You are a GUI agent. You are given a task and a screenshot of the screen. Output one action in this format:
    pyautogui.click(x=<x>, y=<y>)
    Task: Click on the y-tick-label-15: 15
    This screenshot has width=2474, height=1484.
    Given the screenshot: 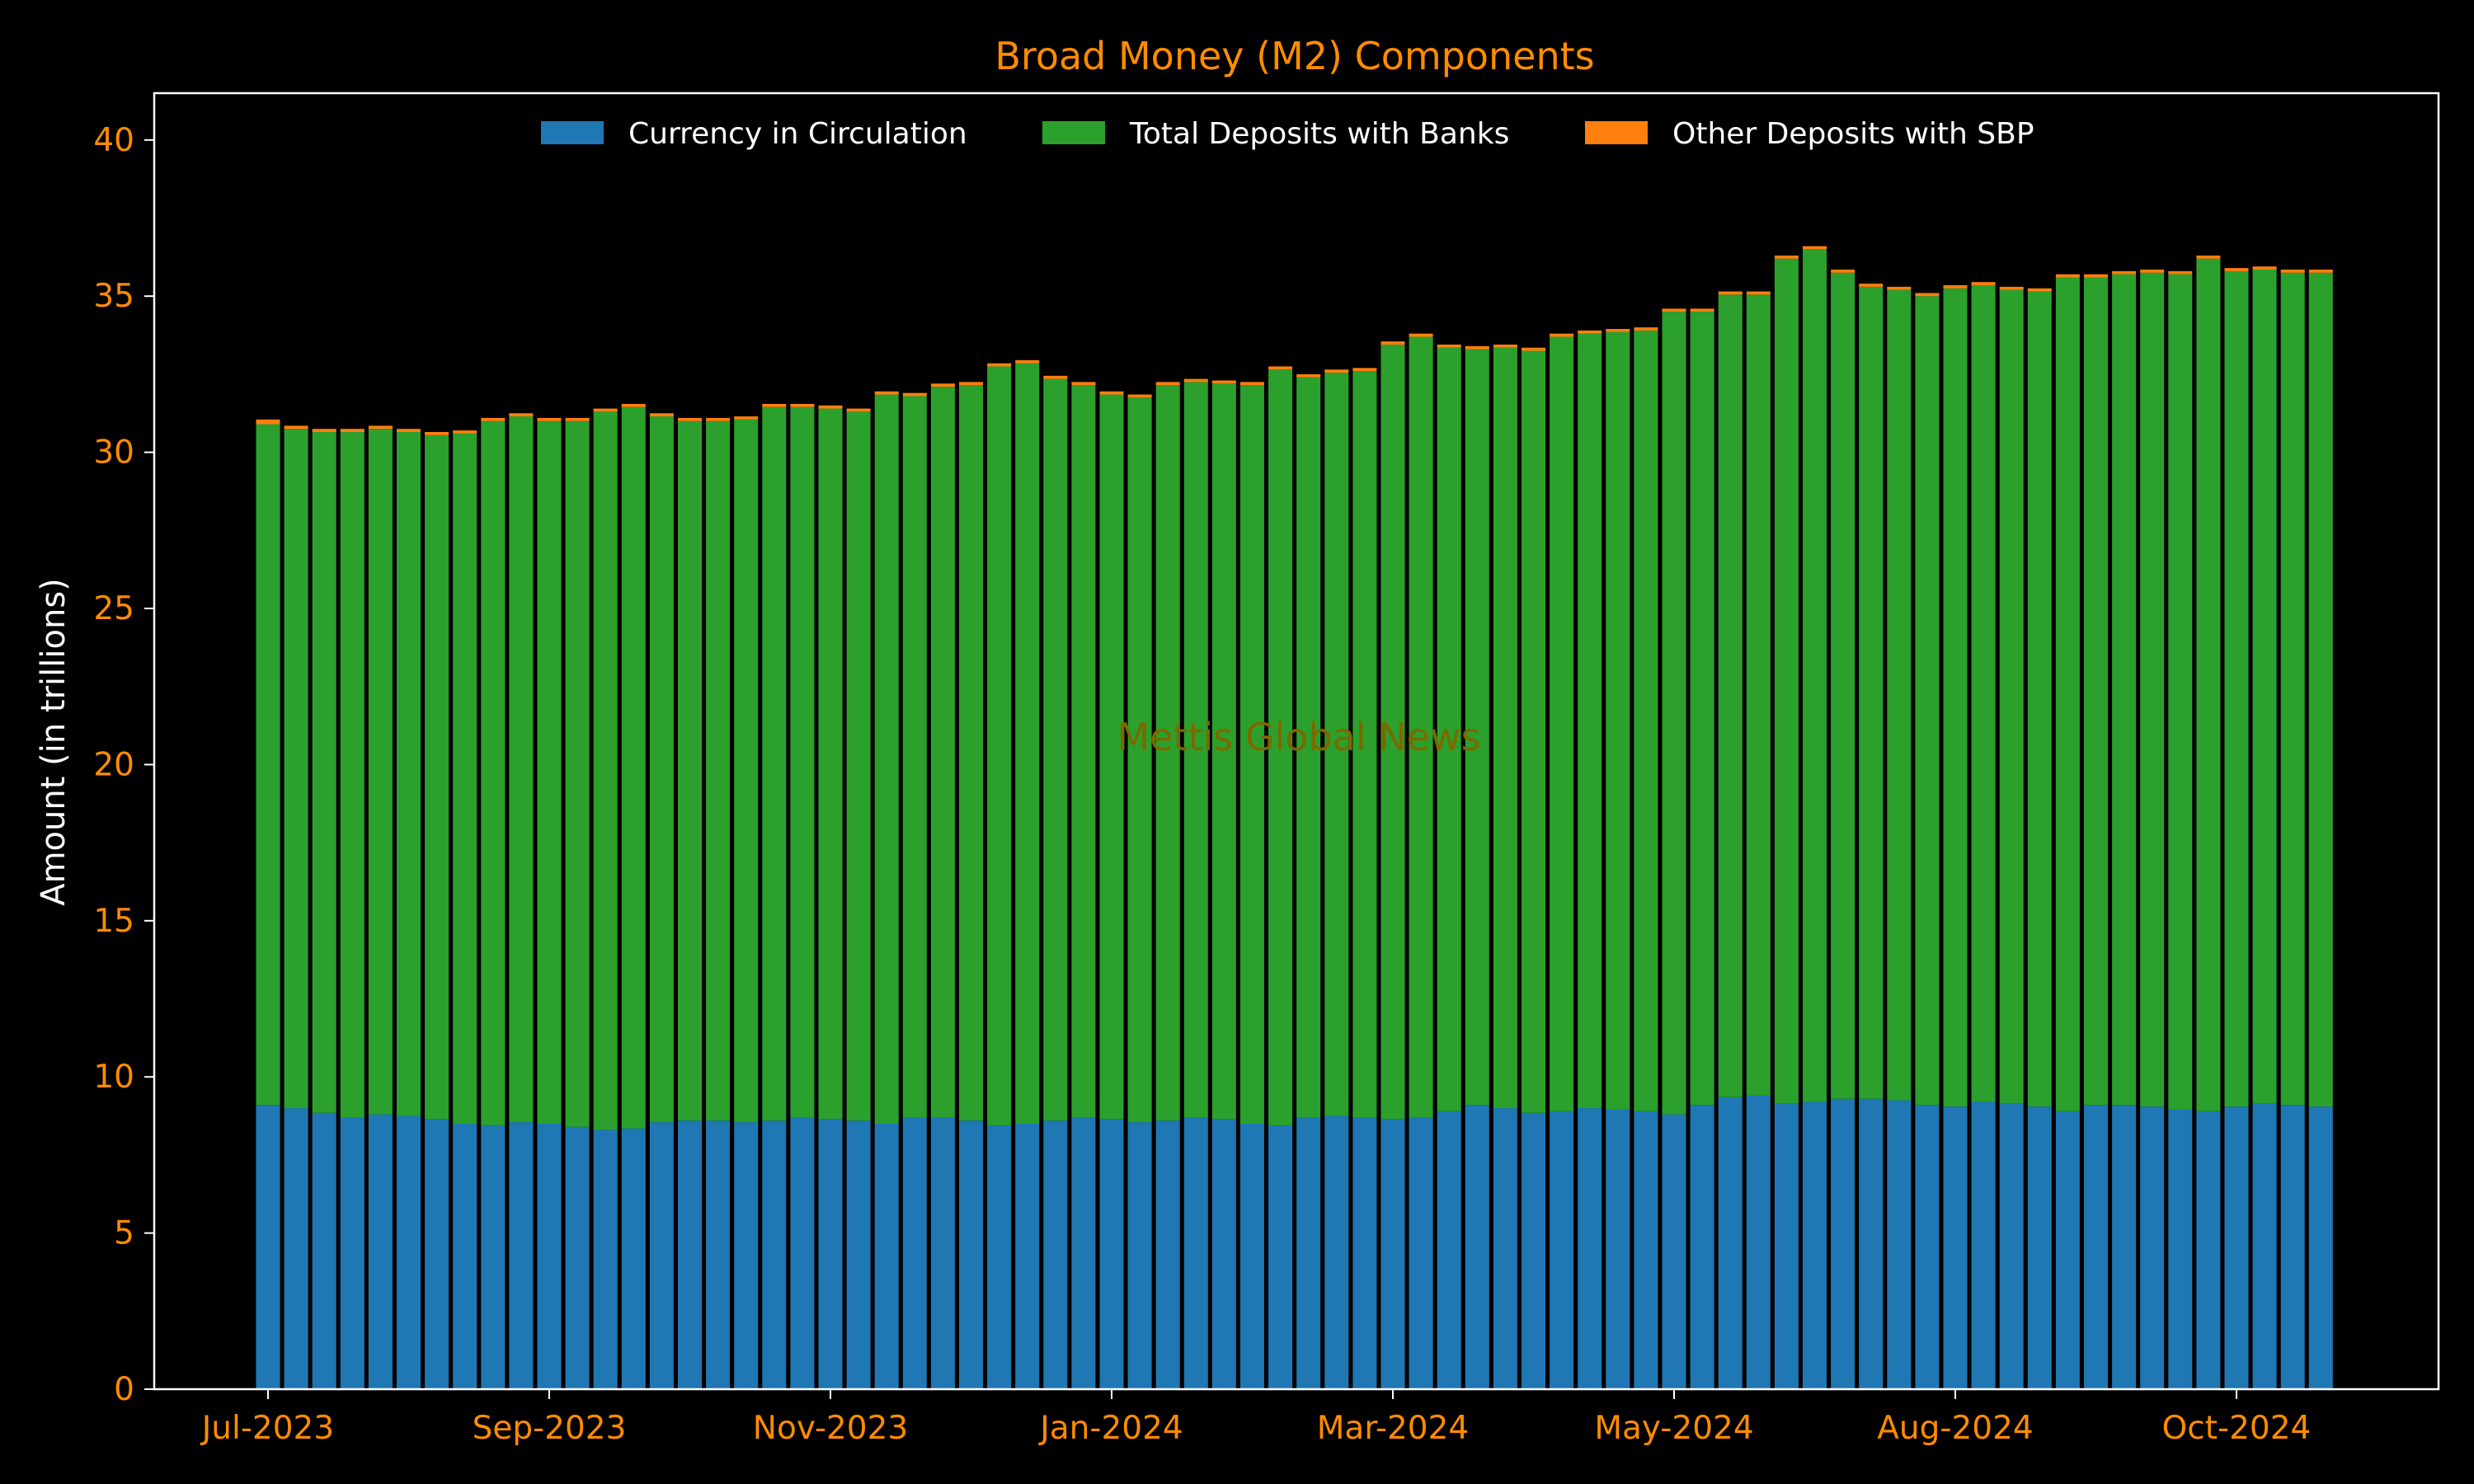 What is the action you would take?
    pyautogui.click(x=113, y=922)
    